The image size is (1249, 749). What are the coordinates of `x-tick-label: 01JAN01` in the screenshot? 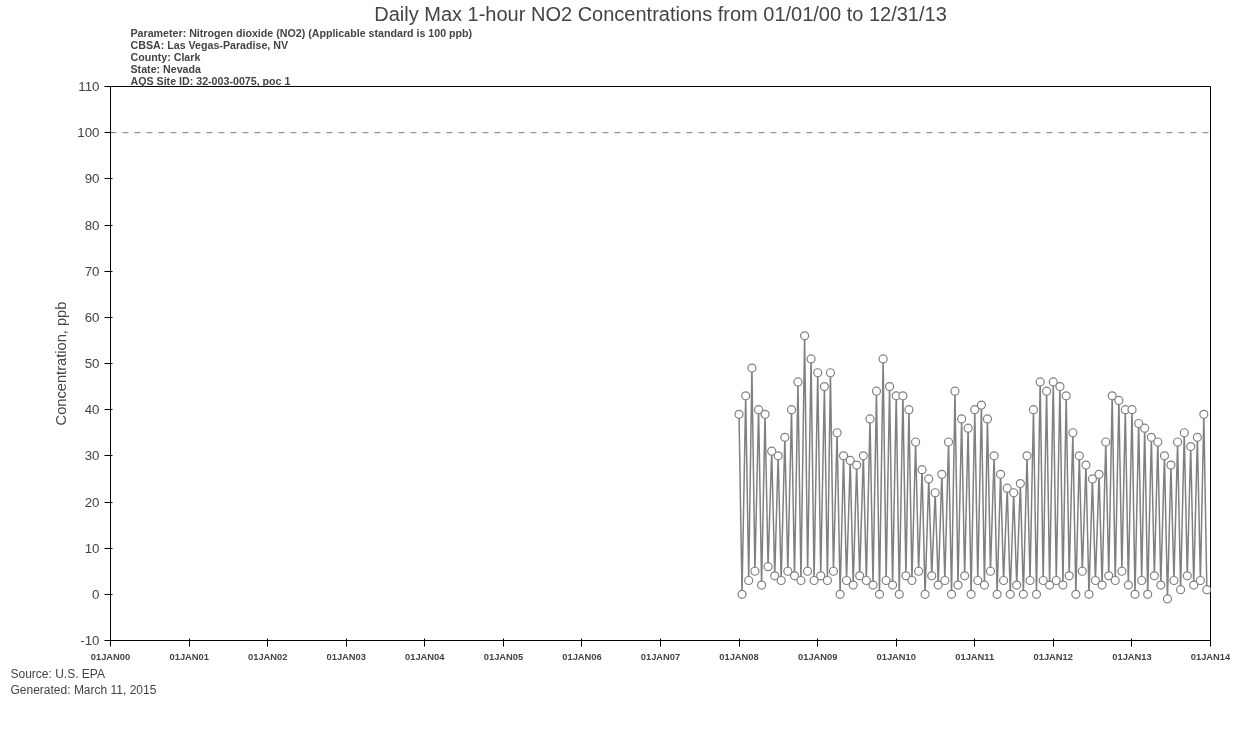 It's located at (189, 656).